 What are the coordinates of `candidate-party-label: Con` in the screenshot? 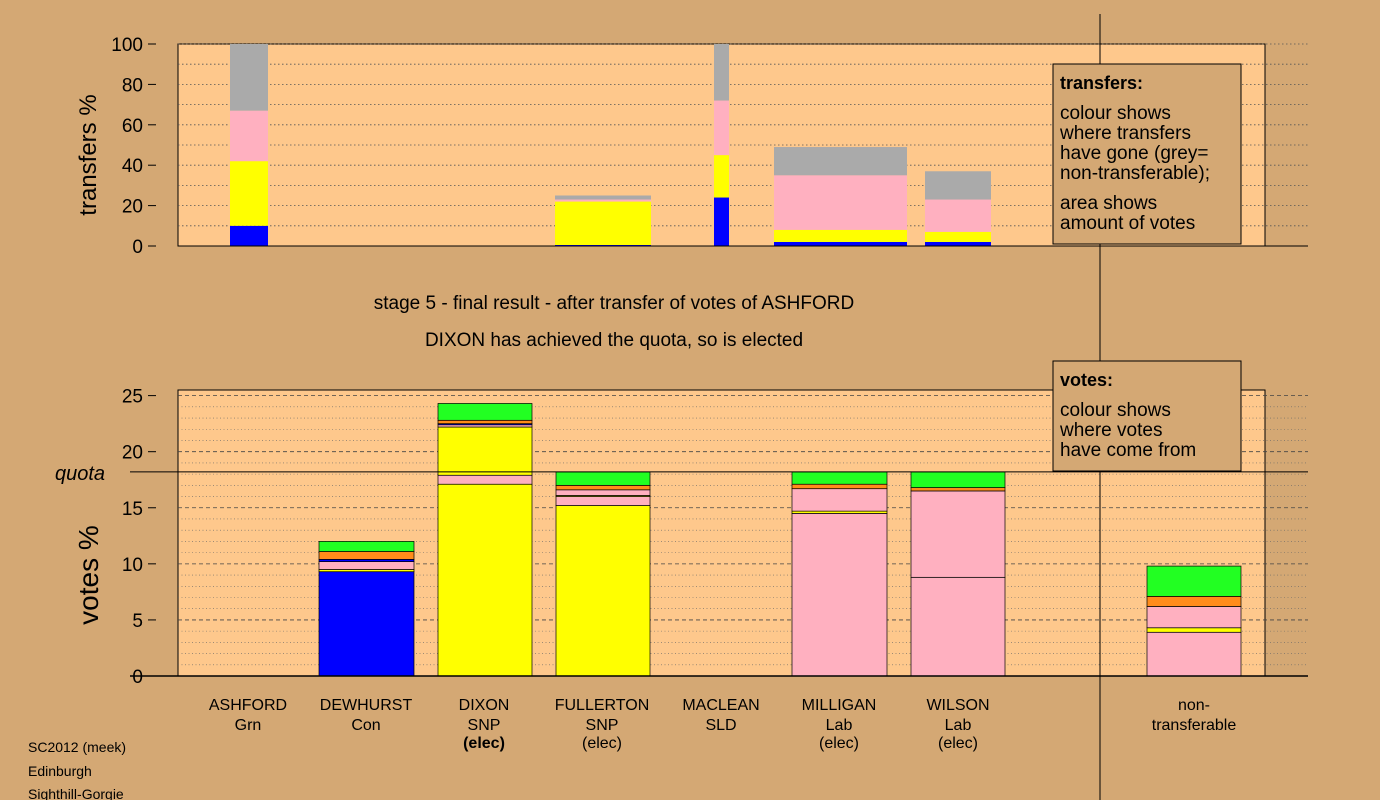 It's located at (365, 725).